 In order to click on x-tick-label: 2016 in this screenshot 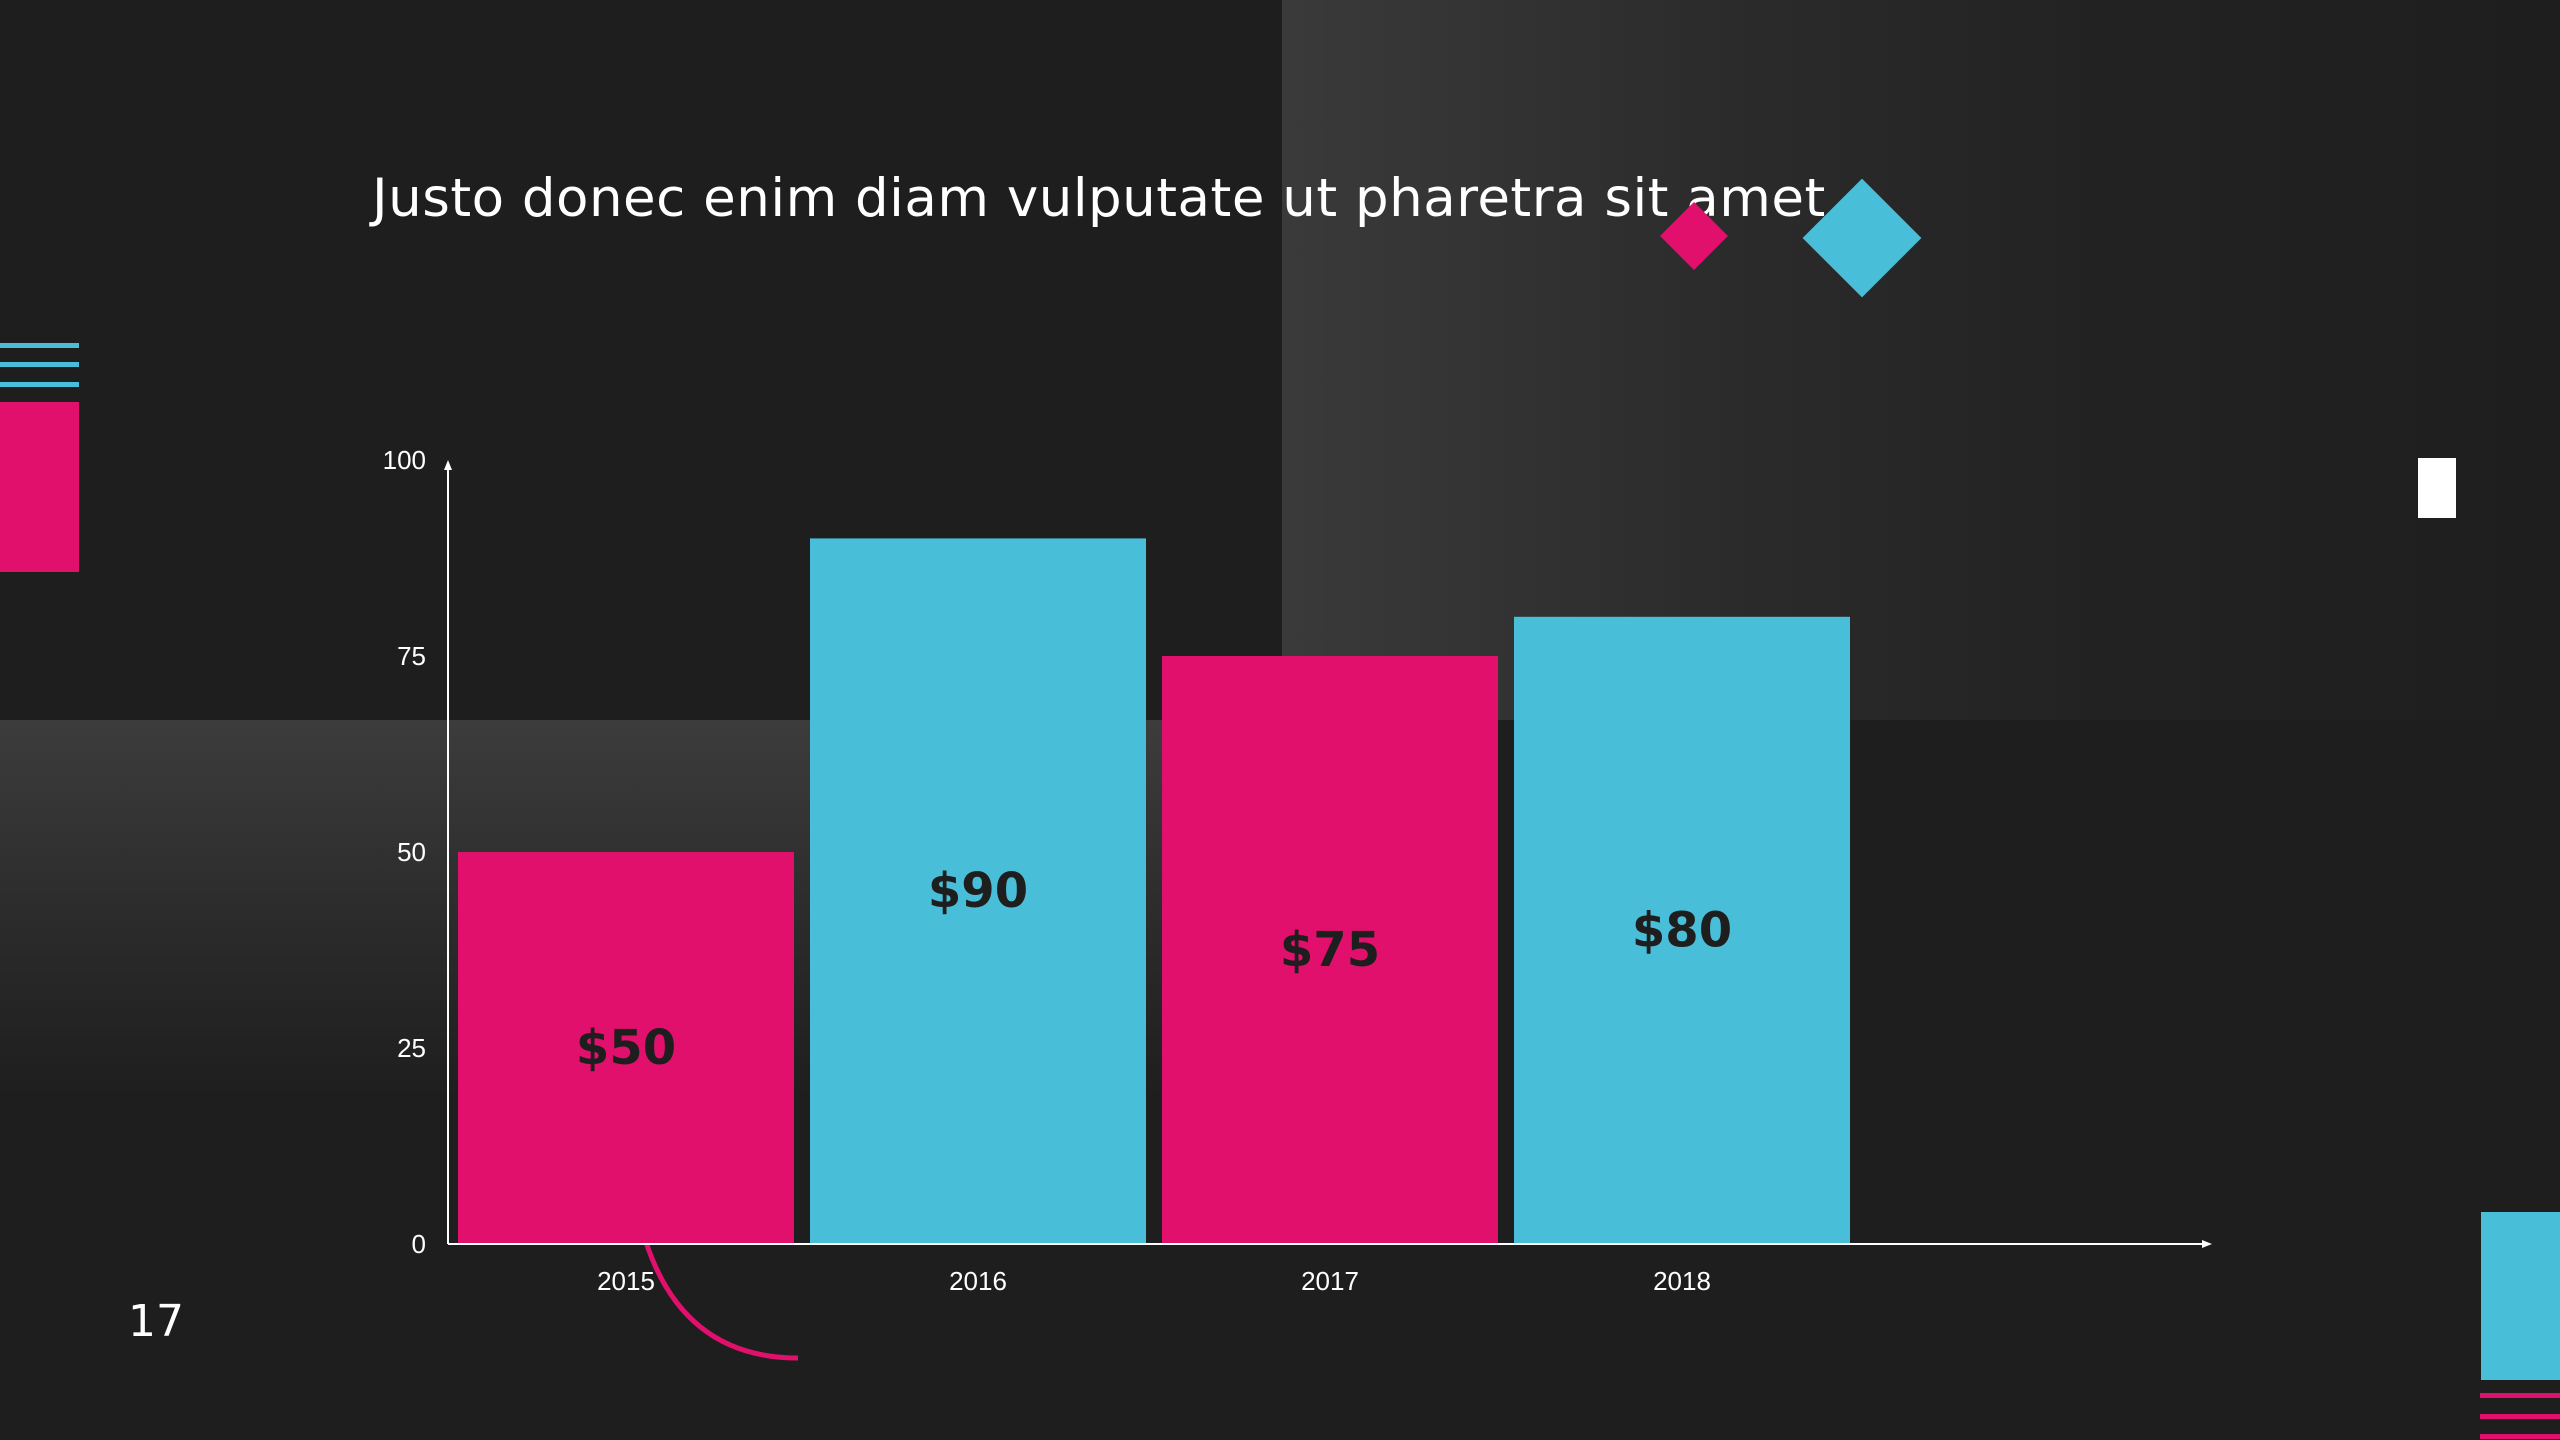, I will do `click(978, 1281)`.